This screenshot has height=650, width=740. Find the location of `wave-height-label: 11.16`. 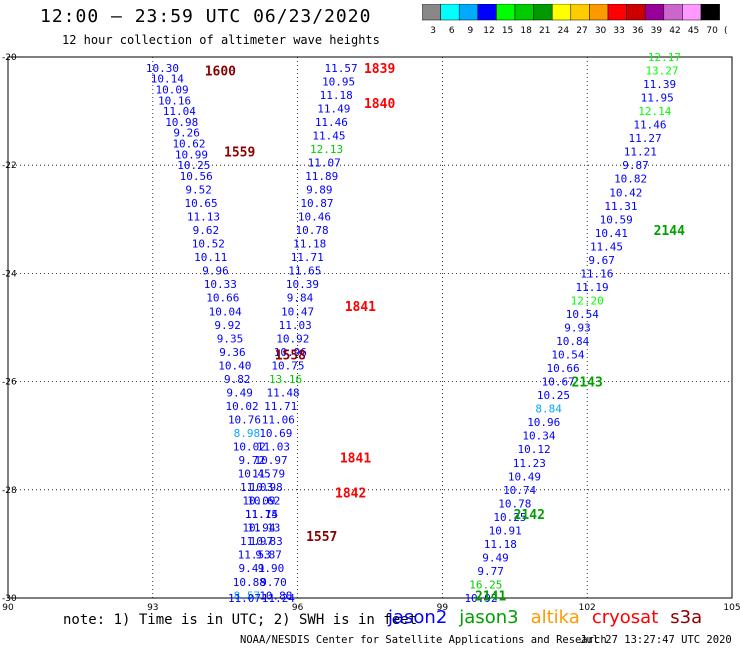

wave-height-label: 11.16 is located at coordinates (596, 273).